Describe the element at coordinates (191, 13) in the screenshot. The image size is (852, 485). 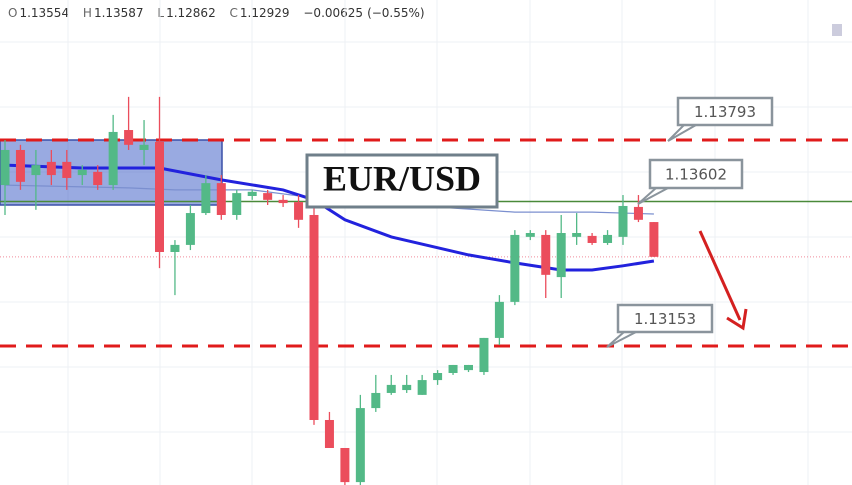
I see `low-value: 1.12862` at that location.